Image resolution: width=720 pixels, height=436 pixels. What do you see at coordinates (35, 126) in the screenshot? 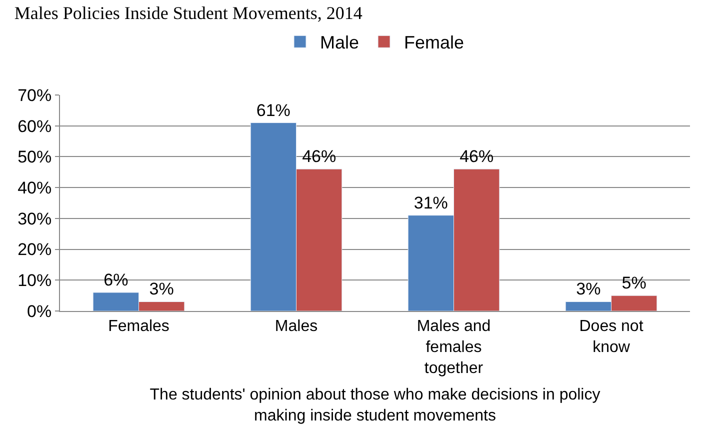
I see `y-tick-label: 60%` at bounding box center [35, 126].